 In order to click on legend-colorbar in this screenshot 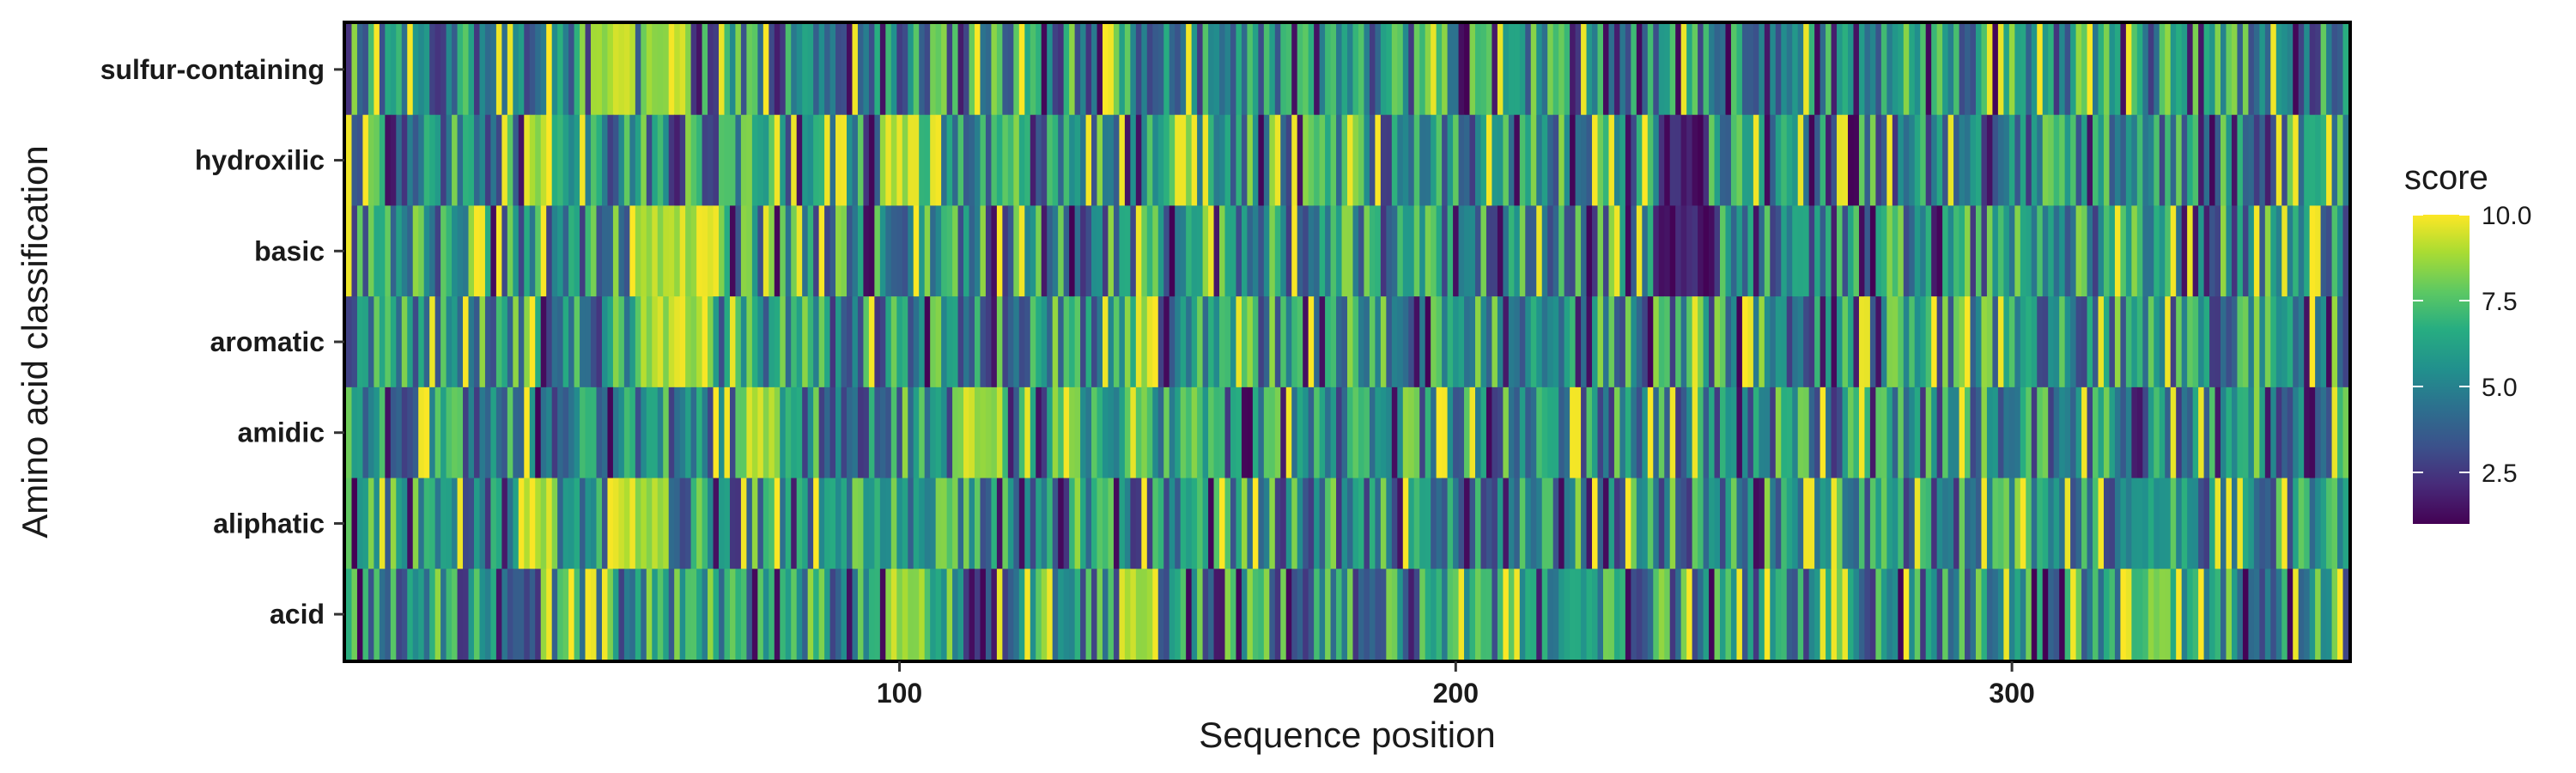, I will do `click(2441, 369)`.